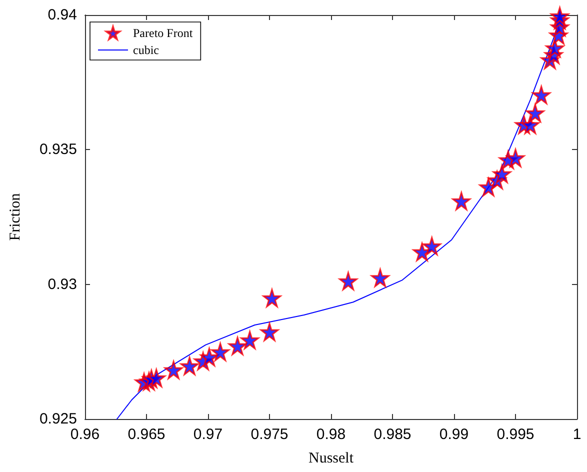 Image resolution: width=587 pixels, height=472 pixels. I want to click on y-tick-label: 0.93, so click(62, 284).